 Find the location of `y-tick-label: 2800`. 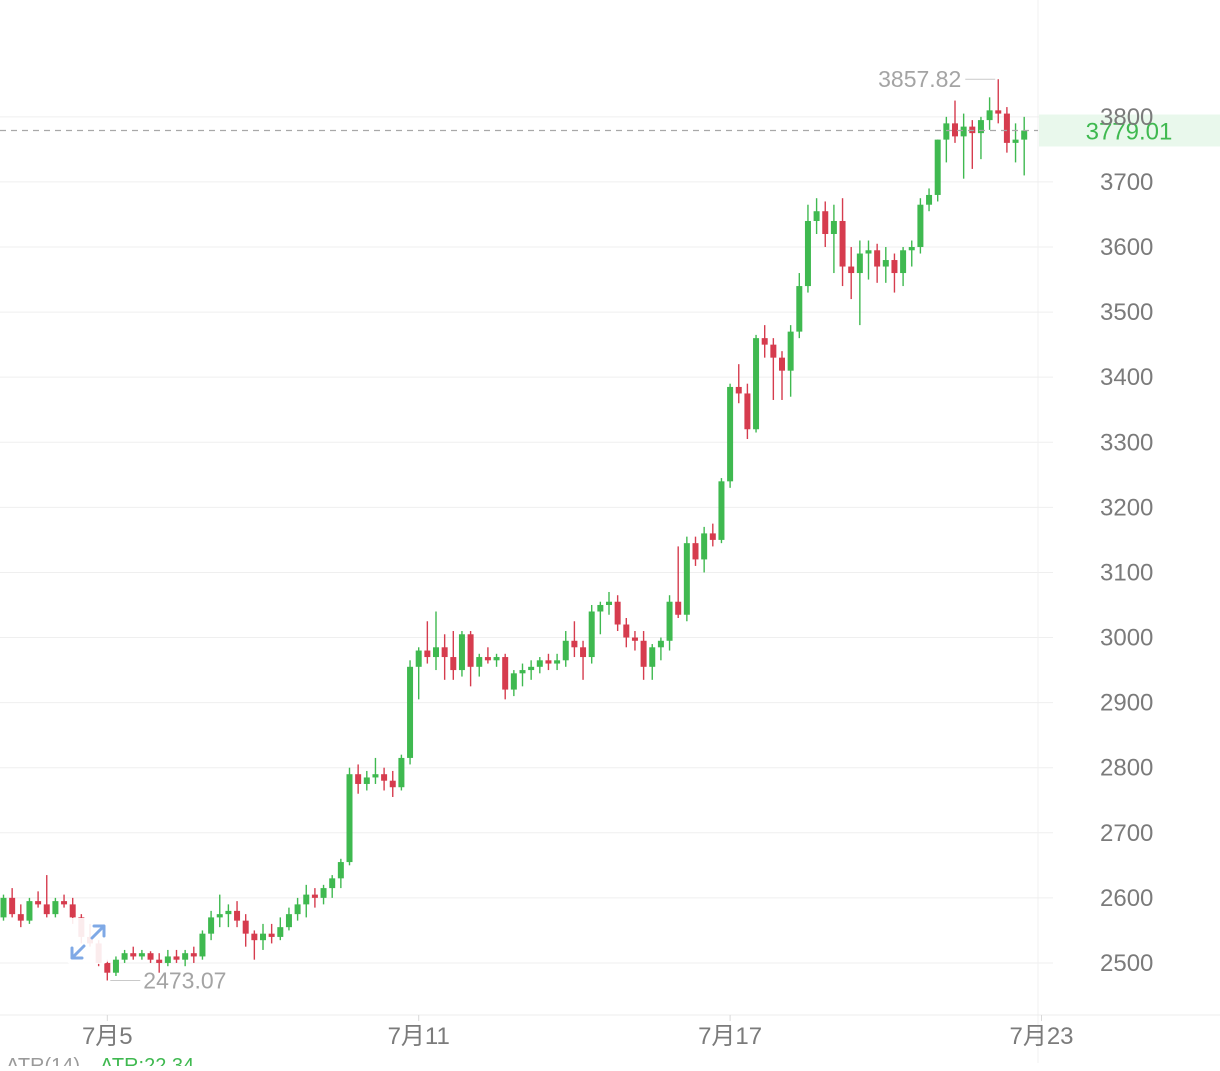

y-tick-label: 2800 is located at coordinates (1126, 768).